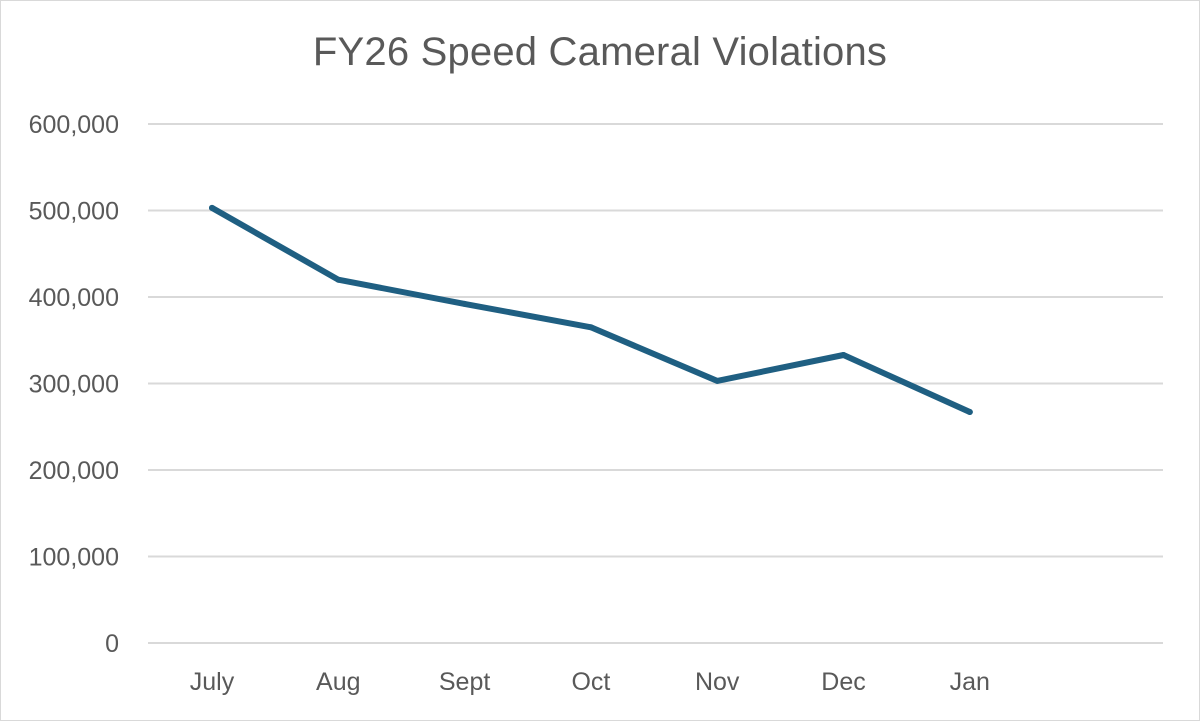 The image size is (1200, 721). I want to click on x-tick-label: Nov, so click(717, 682).